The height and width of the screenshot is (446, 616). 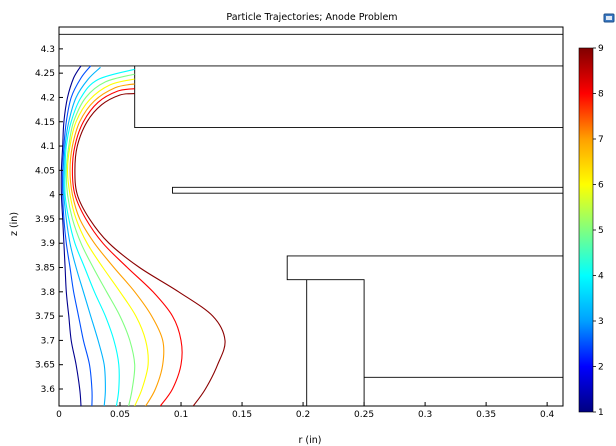 I want to click on colorbar-tick-label: 6, so click(x=601, y=186).